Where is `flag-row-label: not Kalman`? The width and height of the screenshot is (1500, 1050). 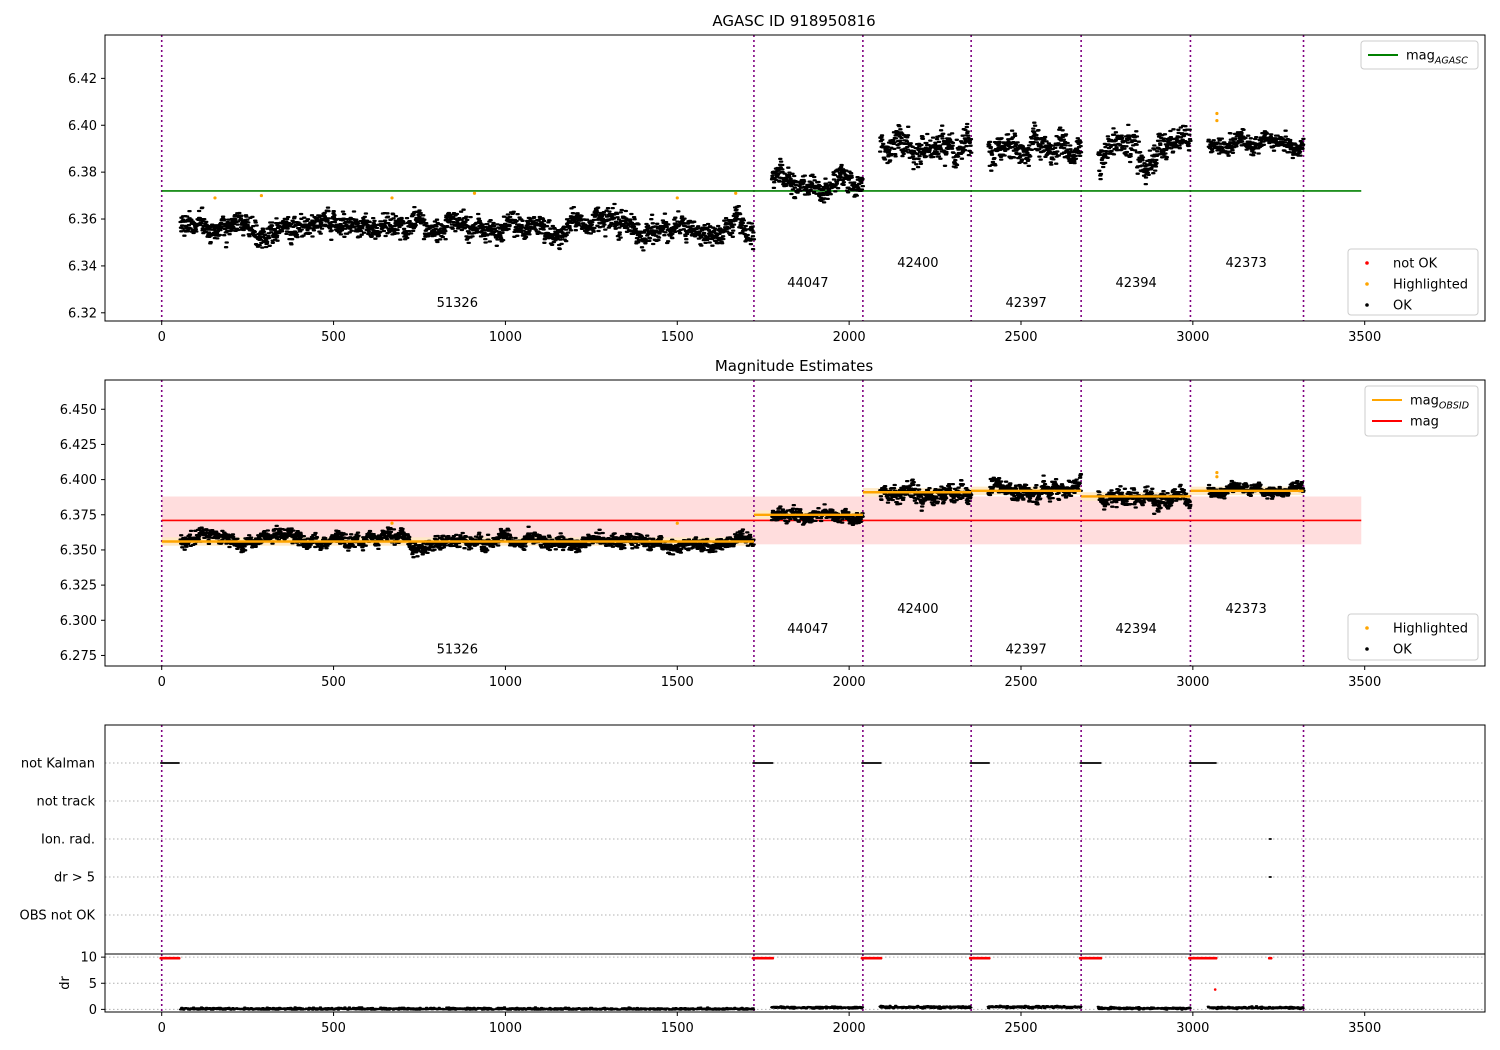 flag-row-label: not Kalman is located at coordinates (58, 764).